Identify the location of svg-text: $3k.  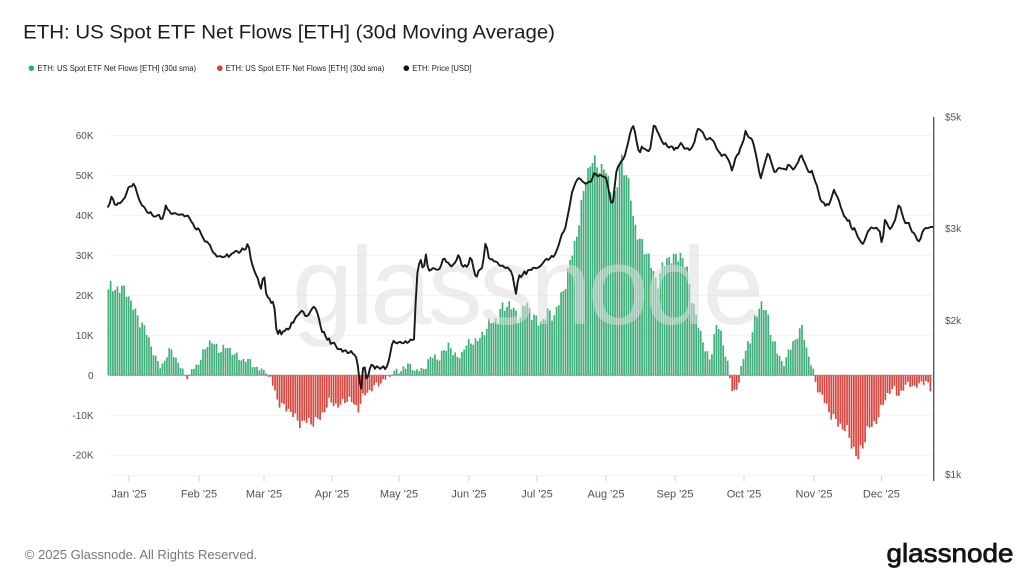
(953, 229).